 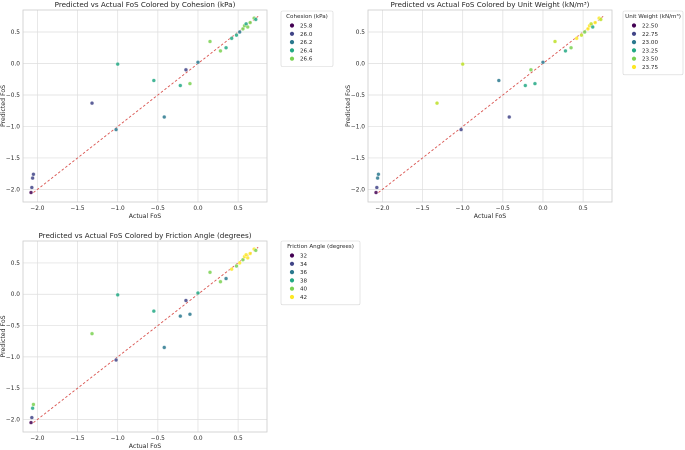 I want to click on legend-label: 26.2, so click(x=306, y=43).